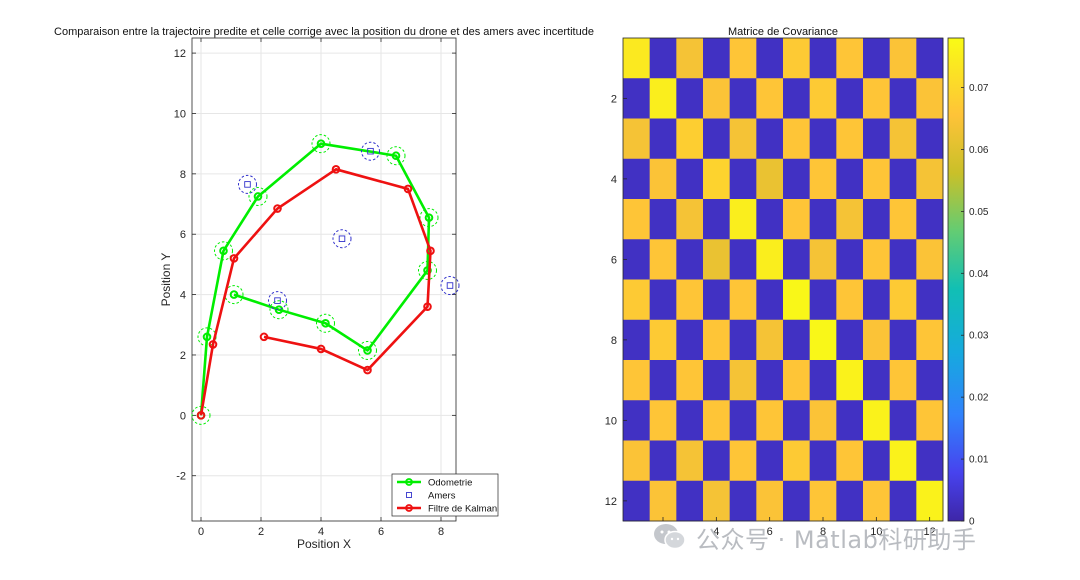 Image resolution: width=1080 pixels, height=580 pixels. What do you see at coordinates (261, 532) in the screenshot?
I see `x-tick-label: 2` at bounding box center [261, 532].